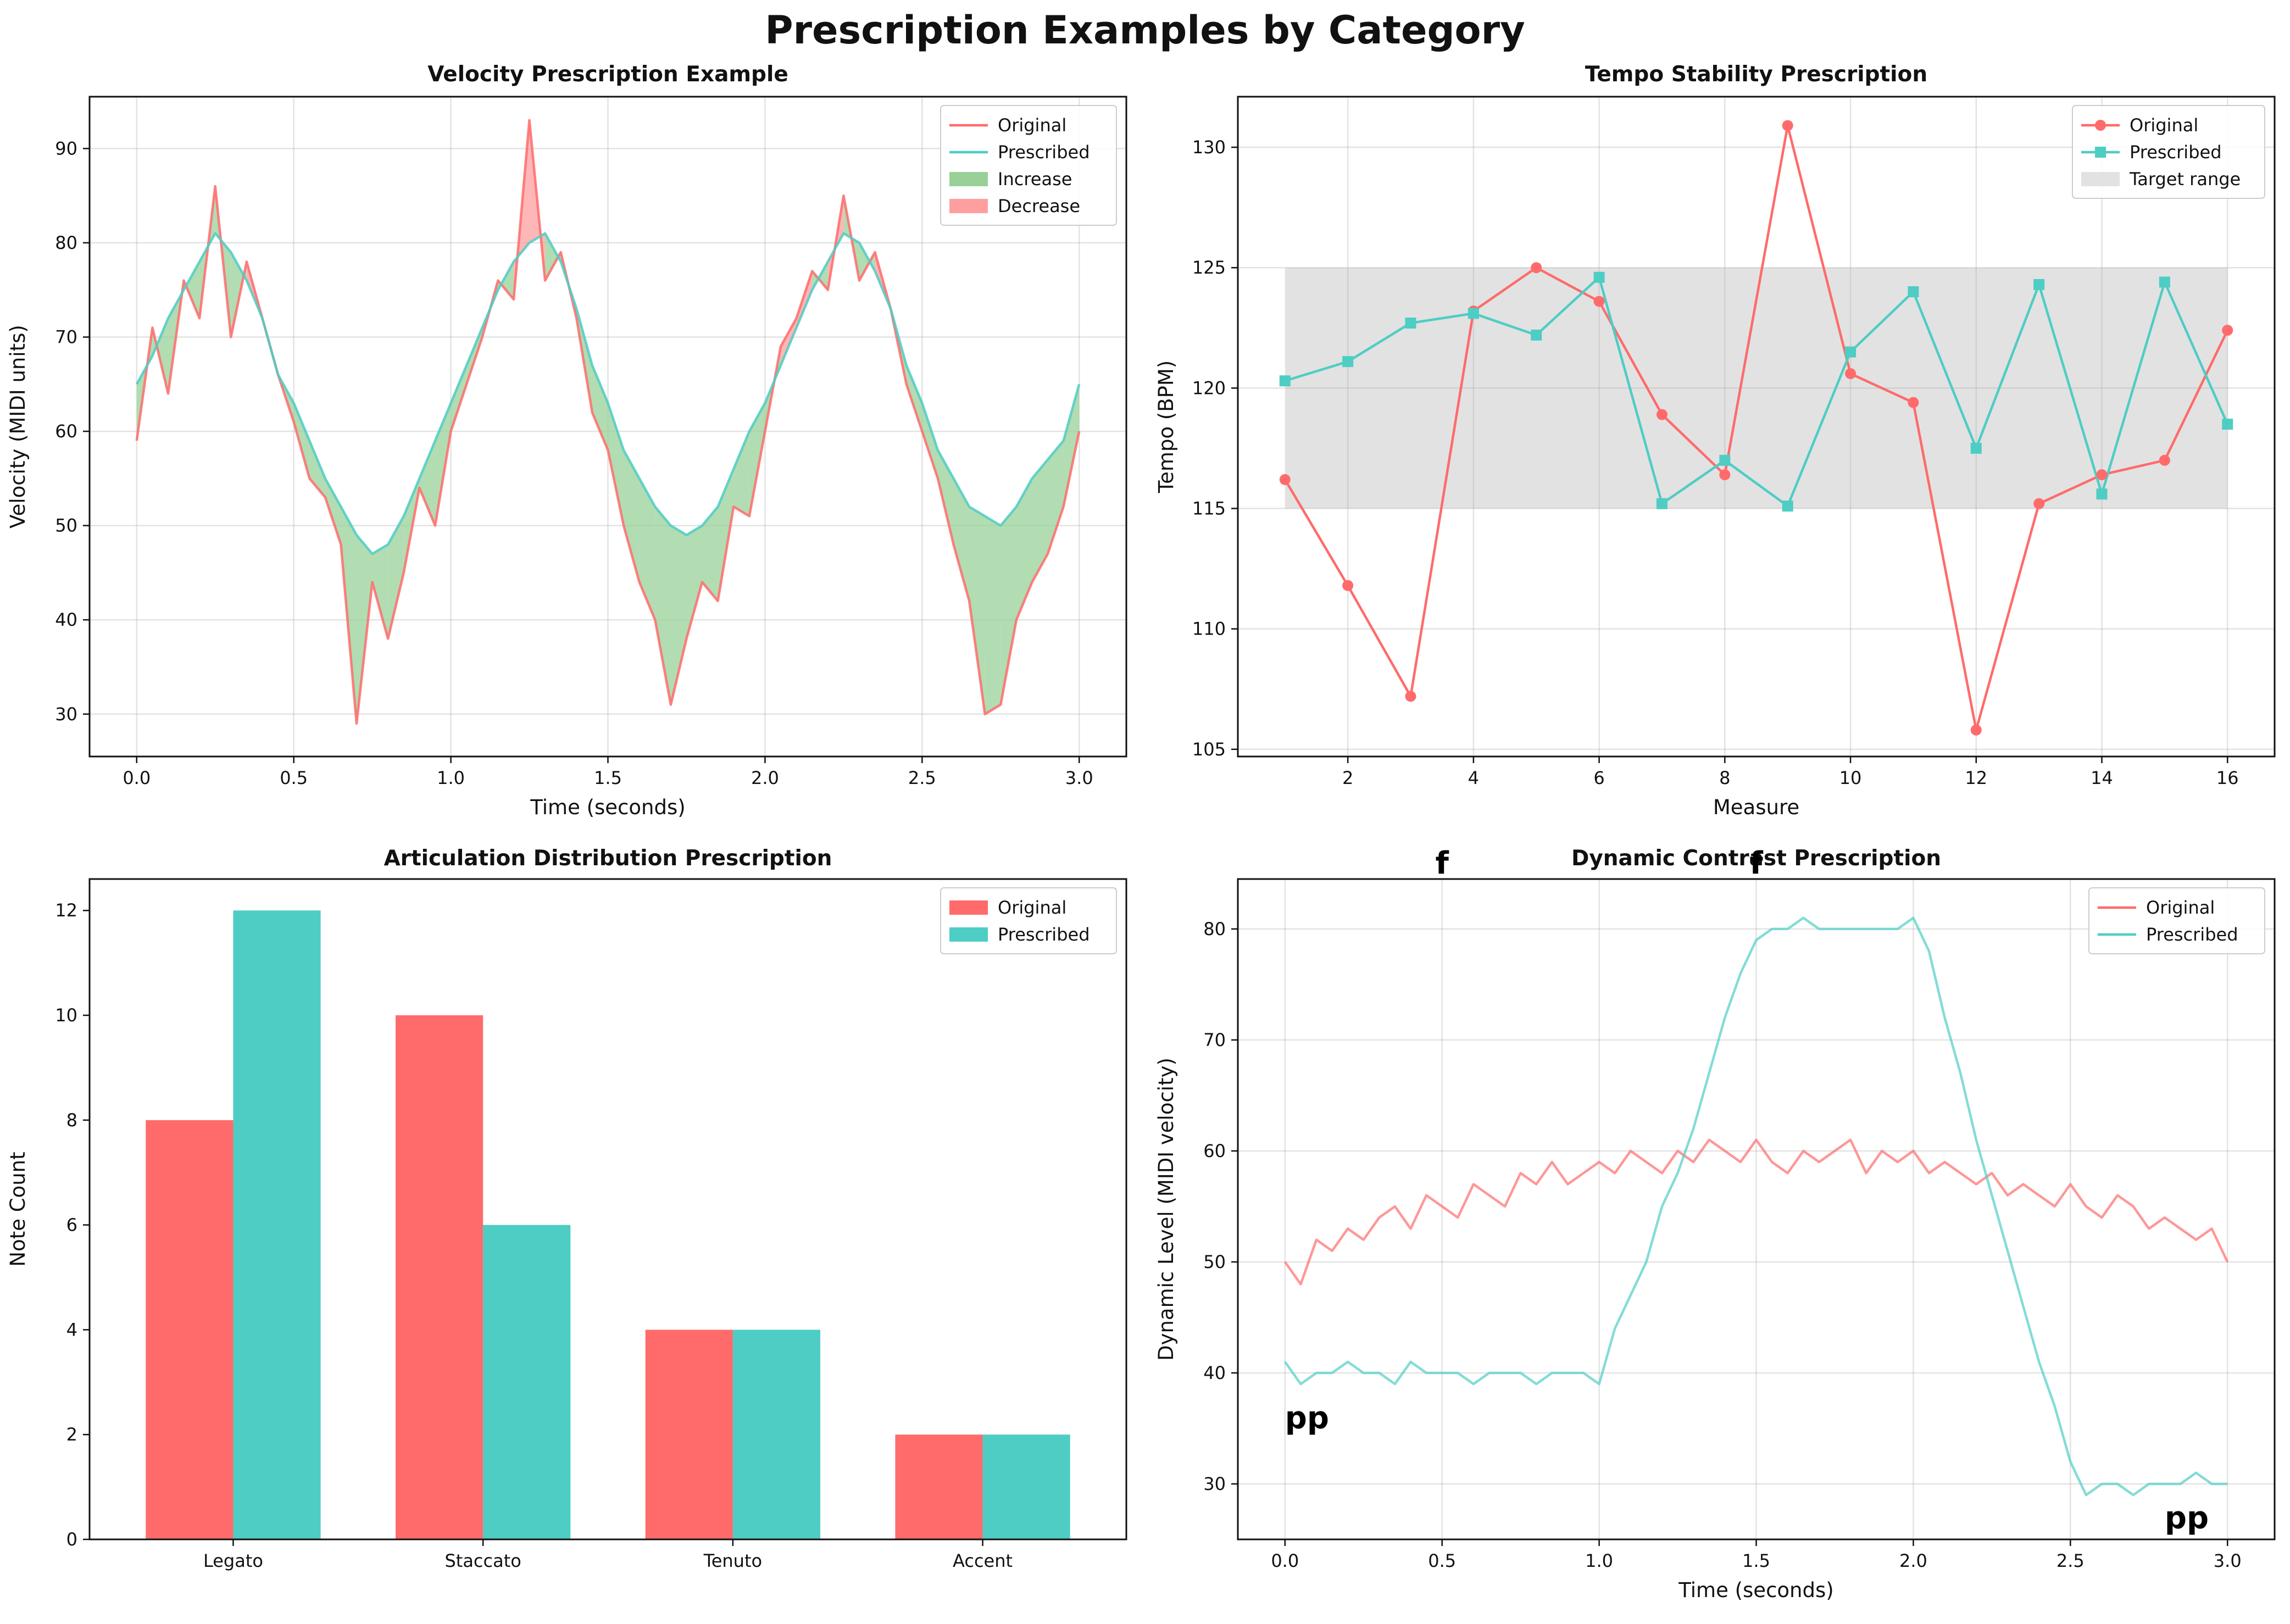 The width and height of the screenshot is (2290, 1624). I want to click on plot-title: Dynamic Contrast Prescription, so click(1756, 858).